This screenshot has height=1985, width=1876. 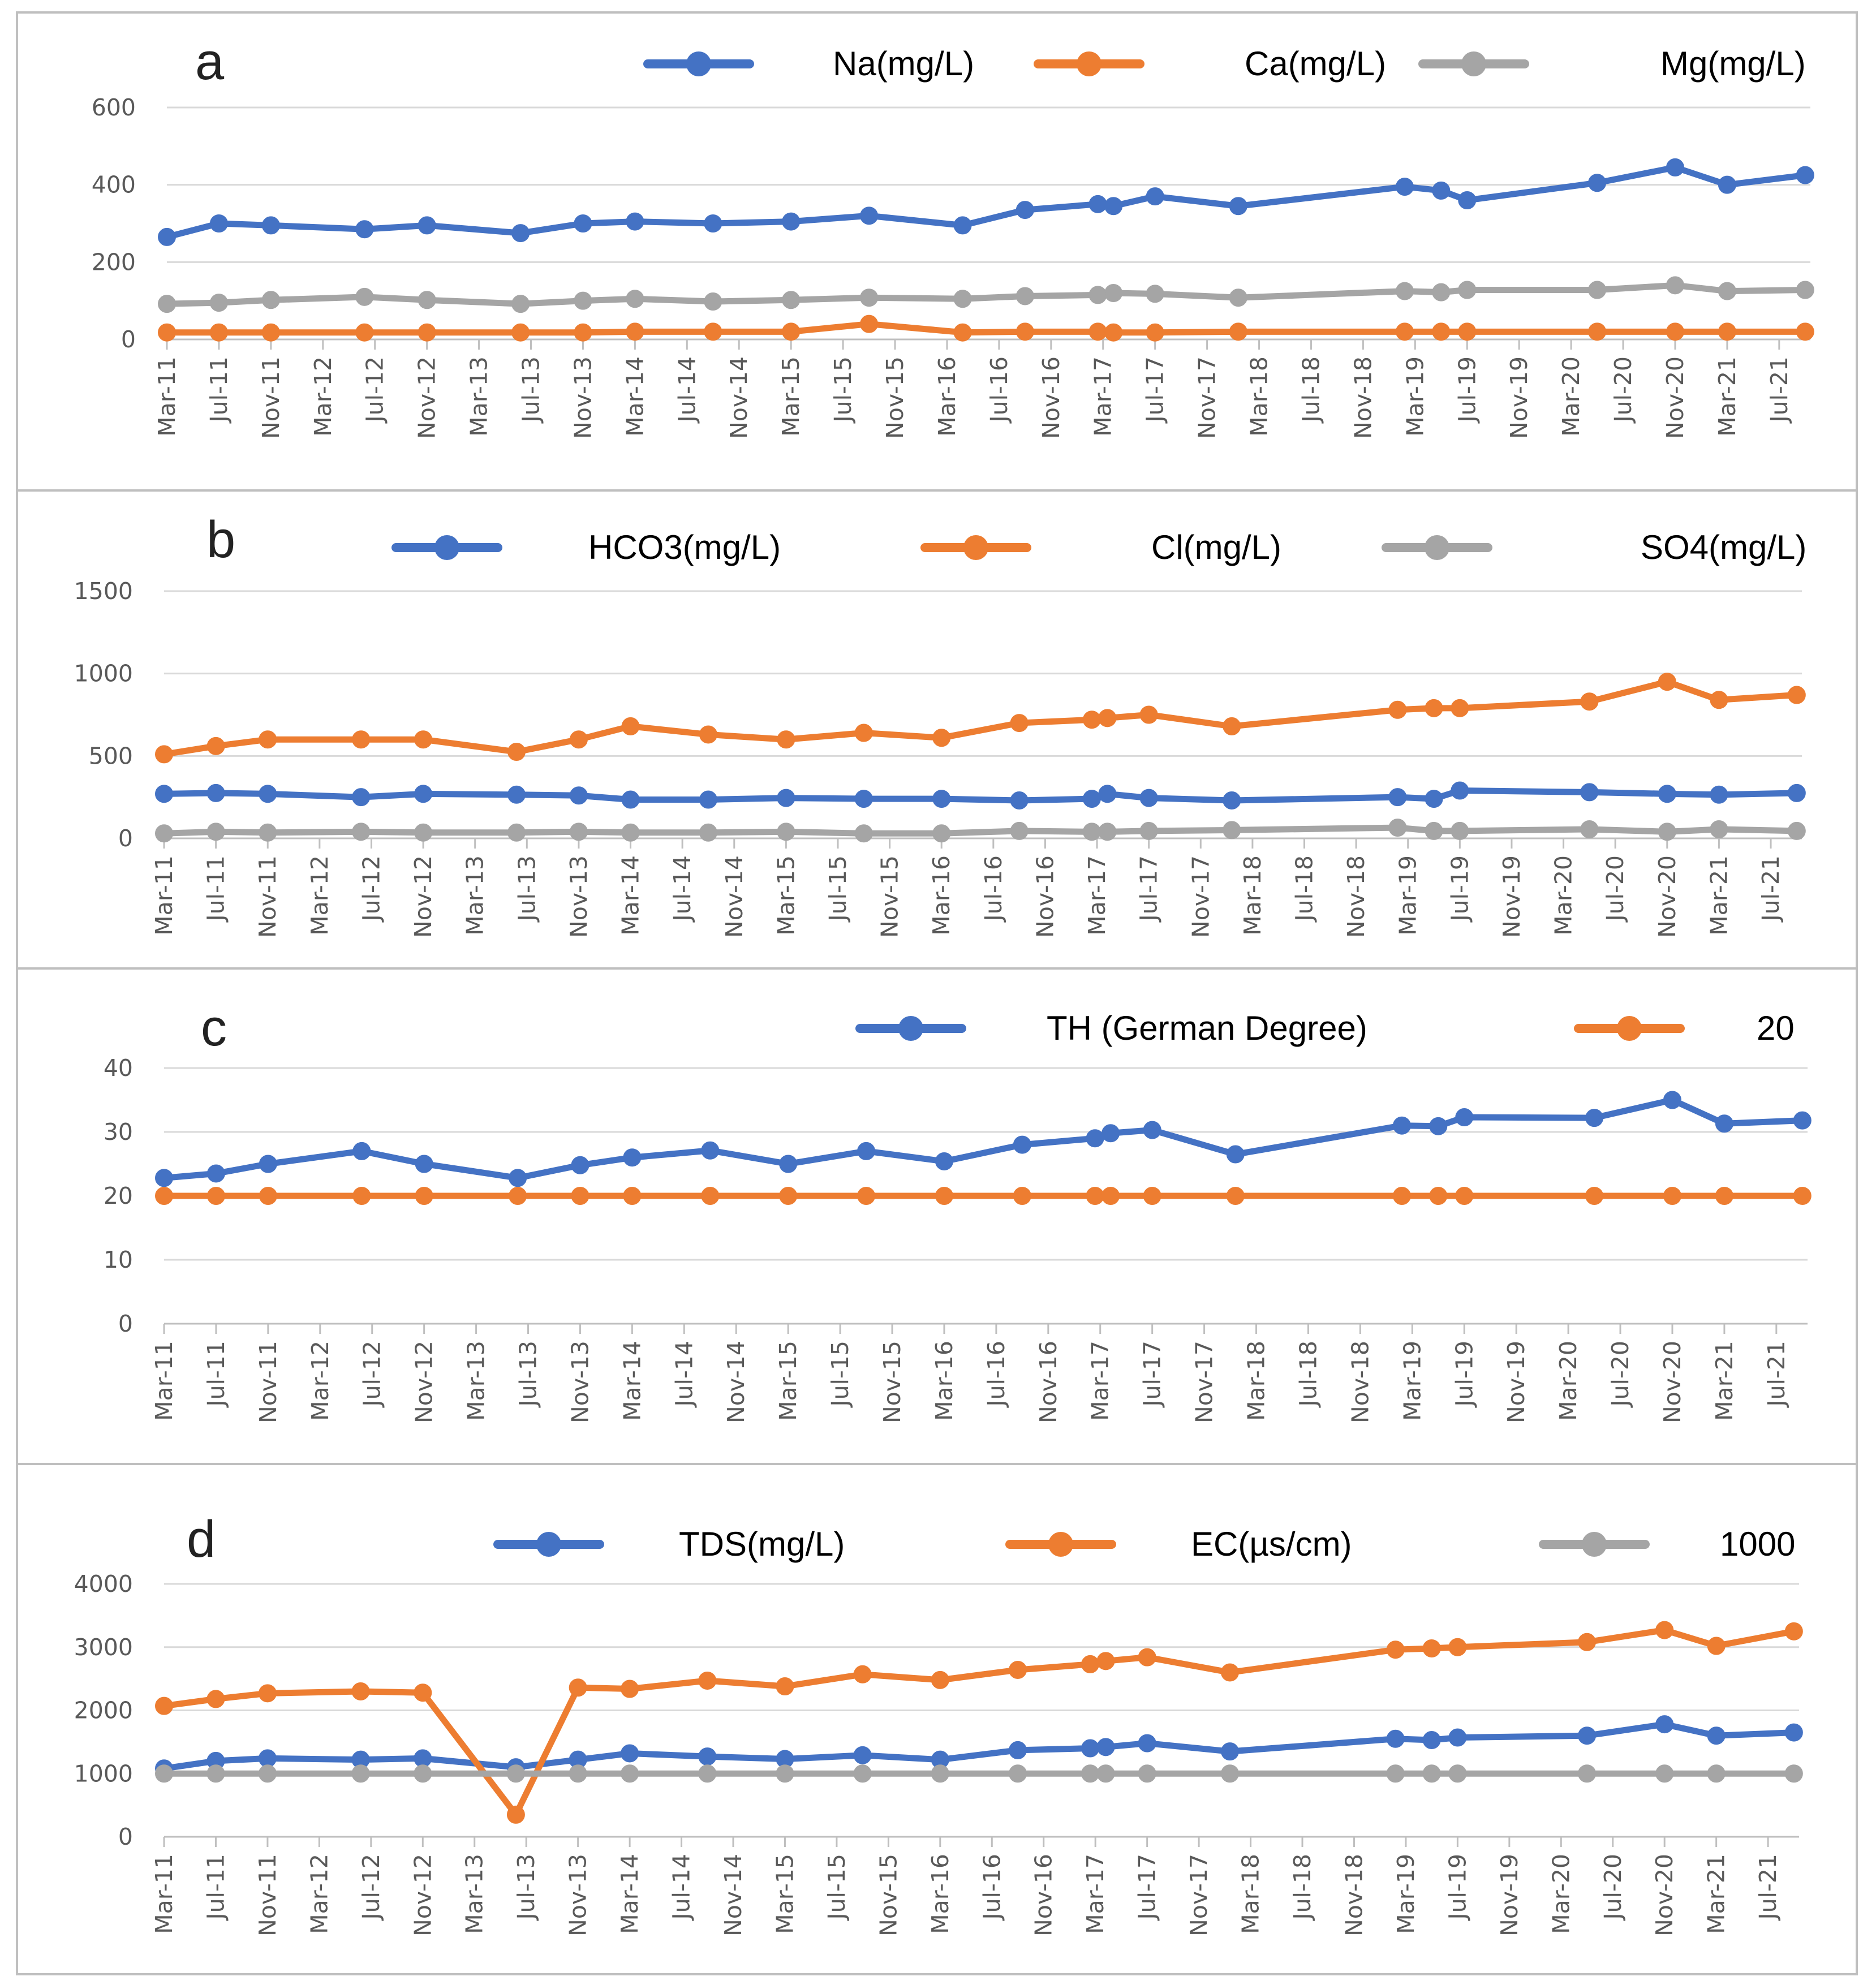 I want to click on legend-marker-blue, so click(x=548, y=1544).